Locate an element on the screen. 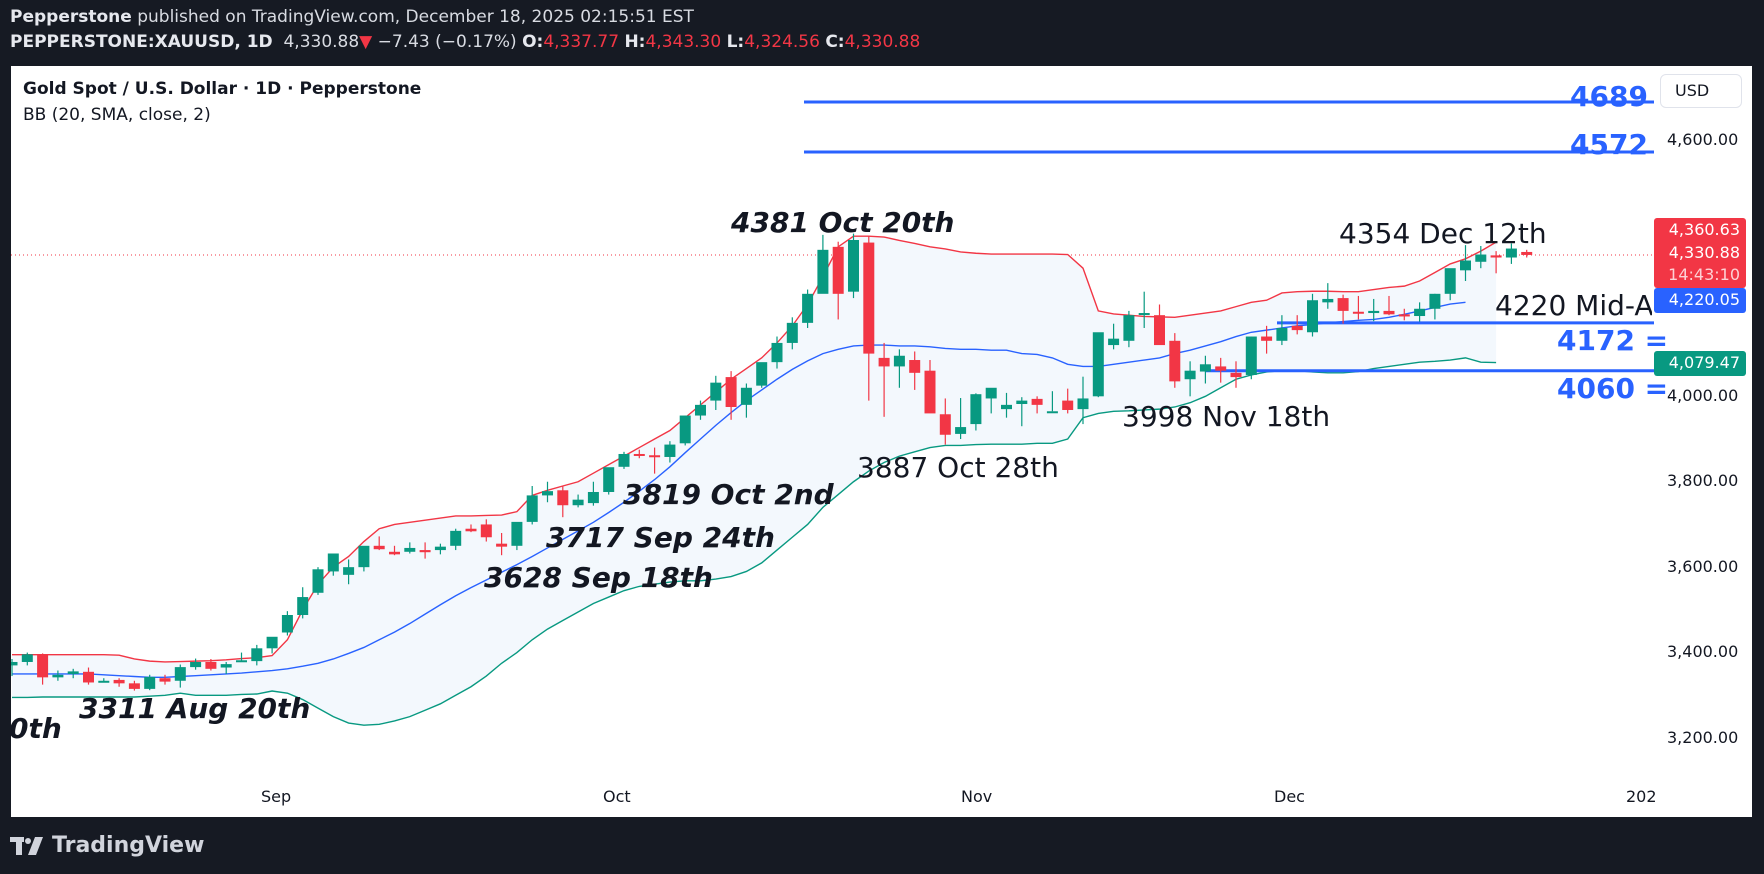  level-label-4572: 4572 is located at coordinates (1609, 144).